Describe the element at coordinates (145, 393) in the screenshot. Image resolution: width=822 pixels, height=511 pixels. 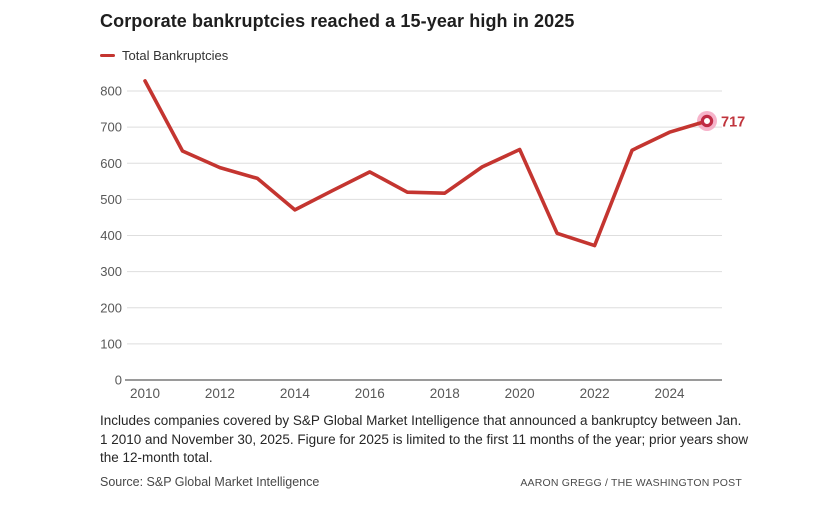
I see `x-tick-label-2010: 2010` at that location.